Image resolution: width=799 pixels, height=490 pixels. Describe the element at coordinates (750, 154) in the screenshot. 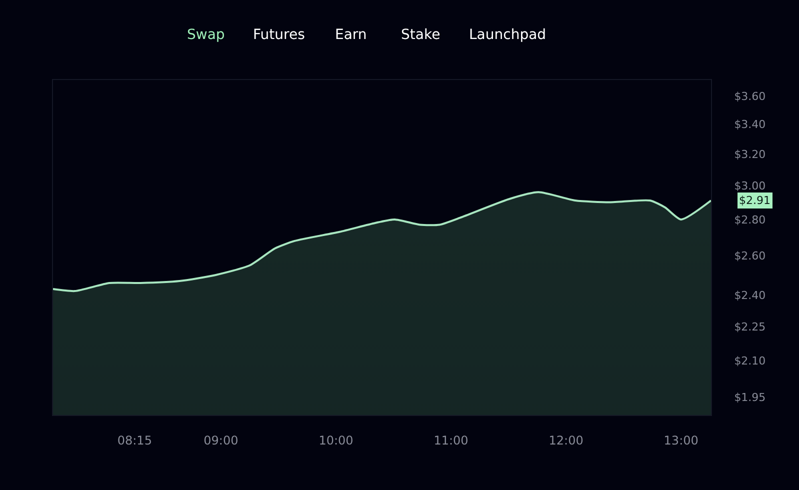

I see `y-tick-label: $3.20` at that location.